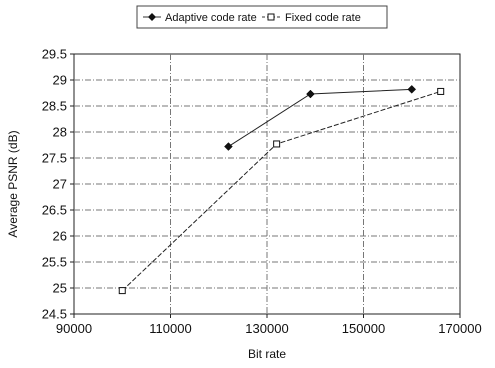  I want to click on x-tick-label: 170000, so click(459, 328).